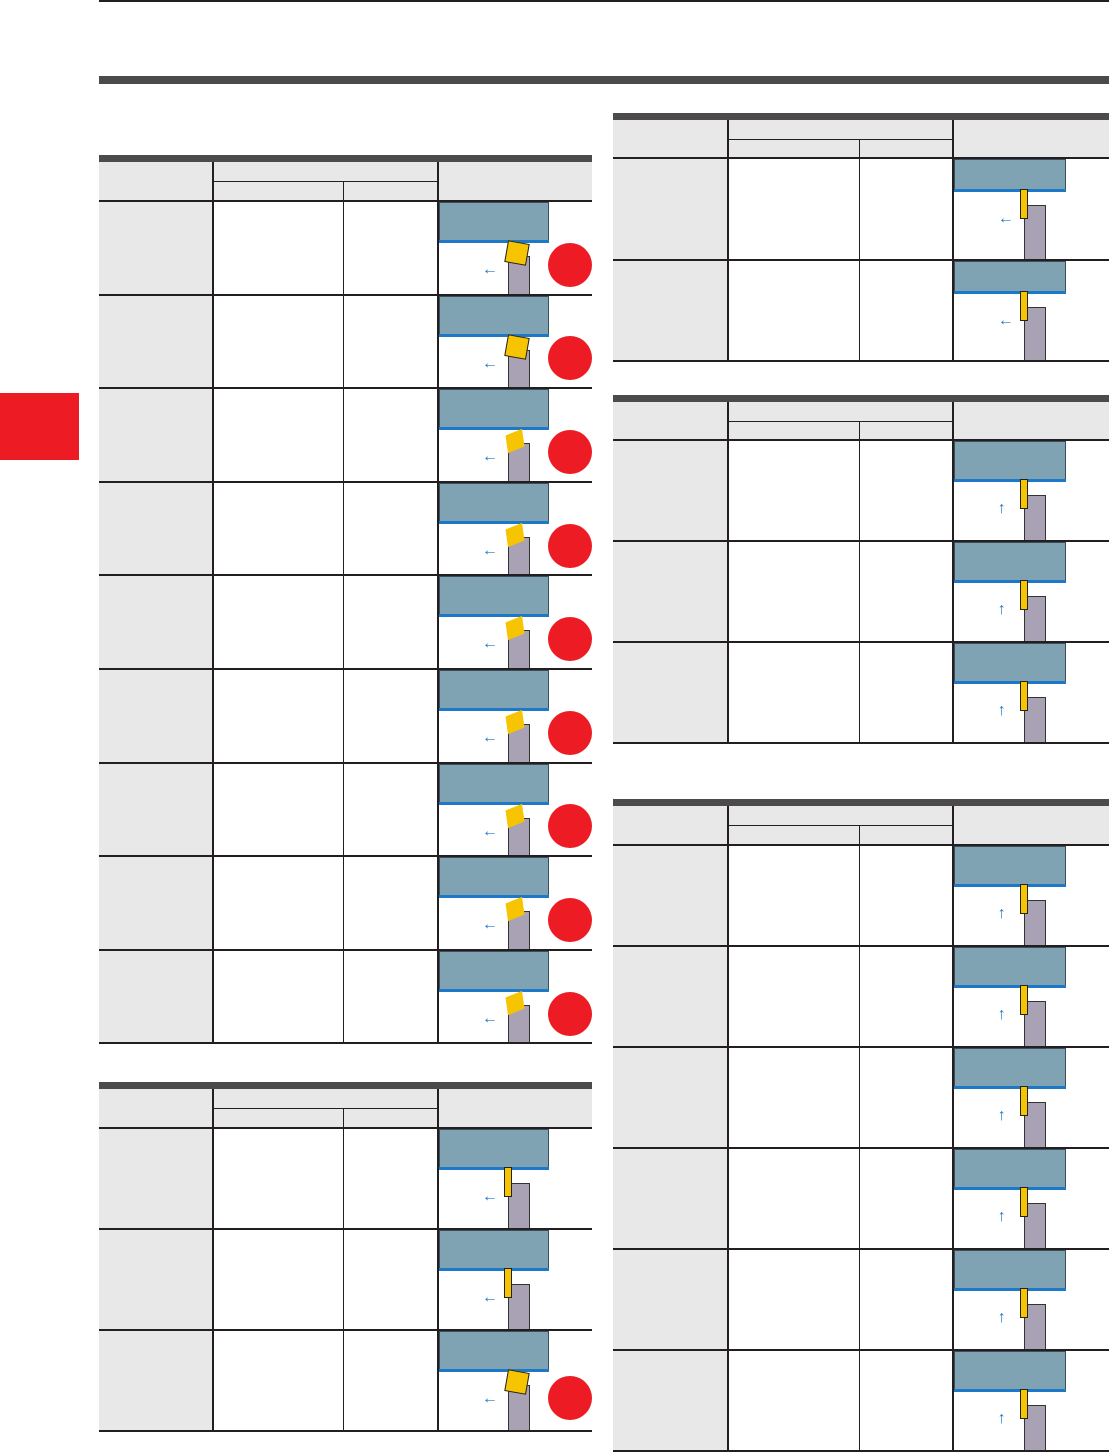 The image size is (1109, 1452). I want to click on illustration-turning-insert-square: ←, so click(515, 248).